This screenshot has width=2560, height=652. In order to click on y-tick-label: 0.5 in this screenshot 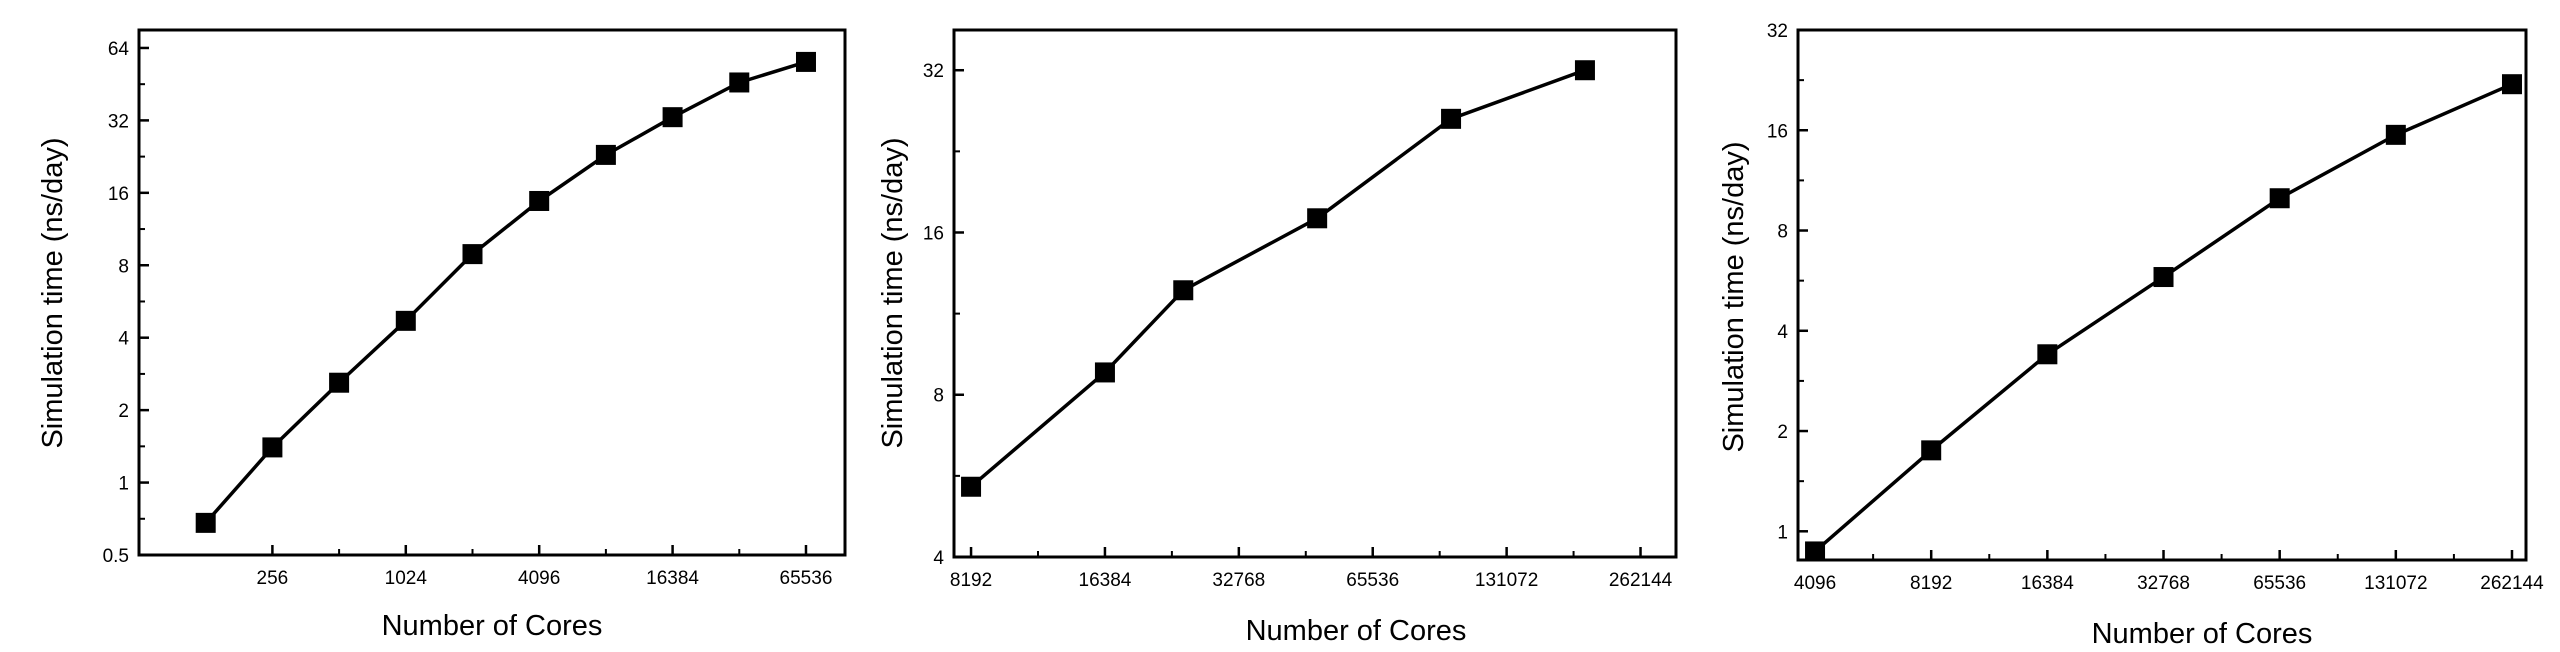, I will do `click(116, 556)`.